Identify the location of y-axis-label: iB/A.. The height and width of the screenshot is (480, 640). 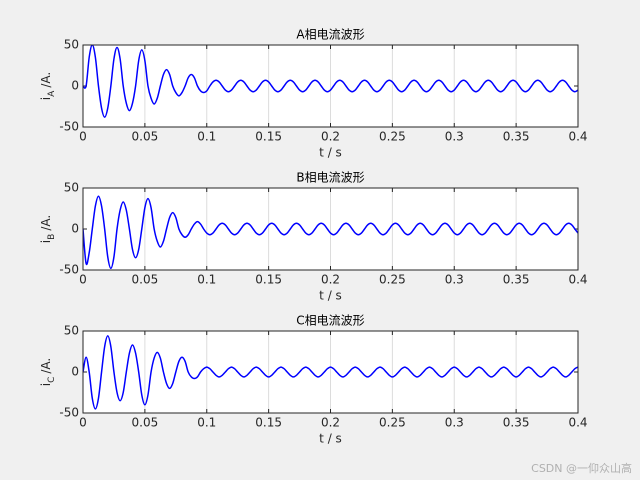
(48, 229).